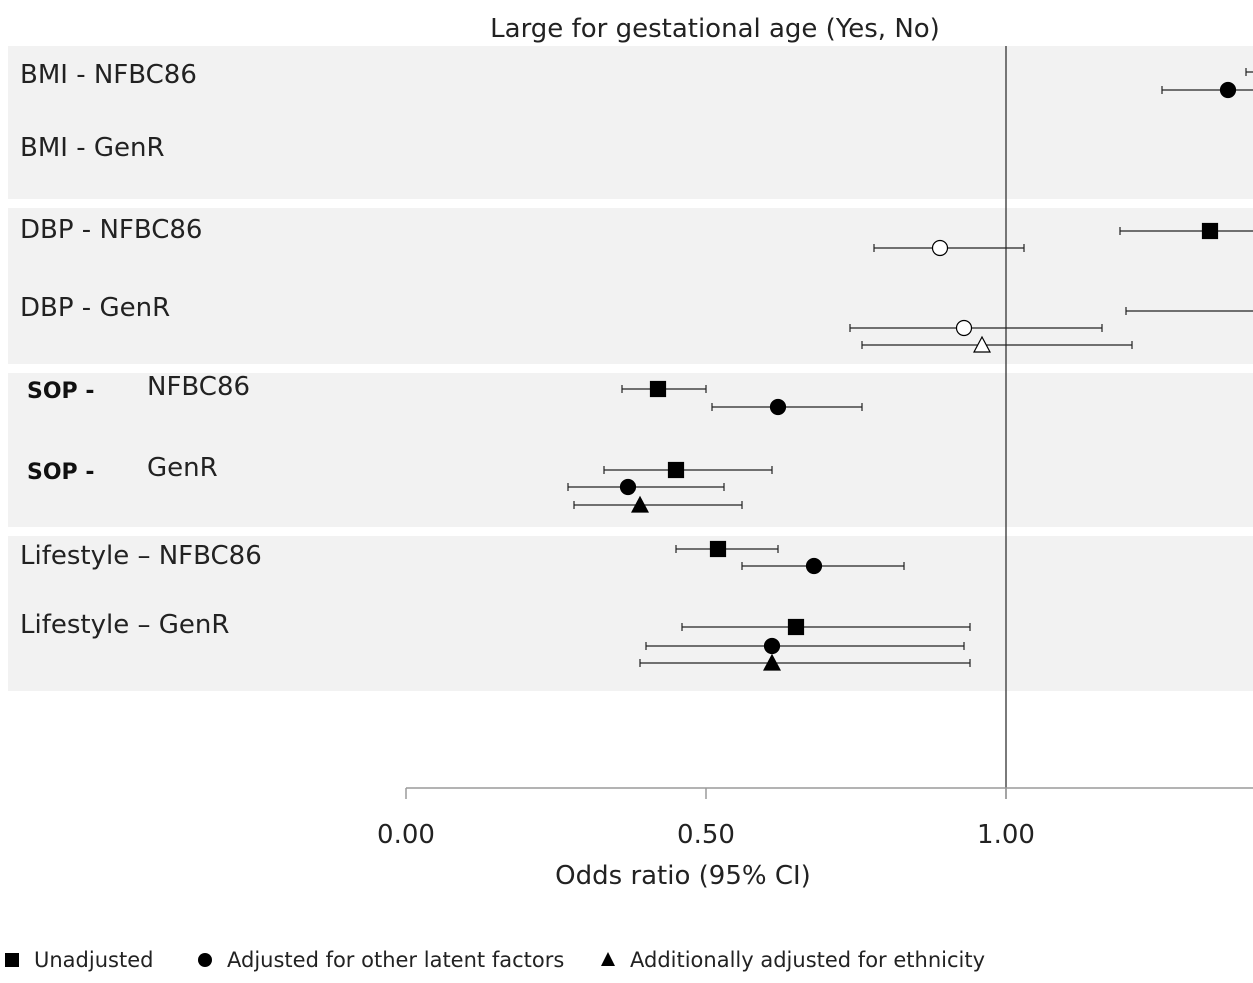 The height and width of the screenshot is (983, 1253). Describe the element at coordinates (111, 230) in the screenshot. I see `row-label: DBP - NFBC86` at that location.